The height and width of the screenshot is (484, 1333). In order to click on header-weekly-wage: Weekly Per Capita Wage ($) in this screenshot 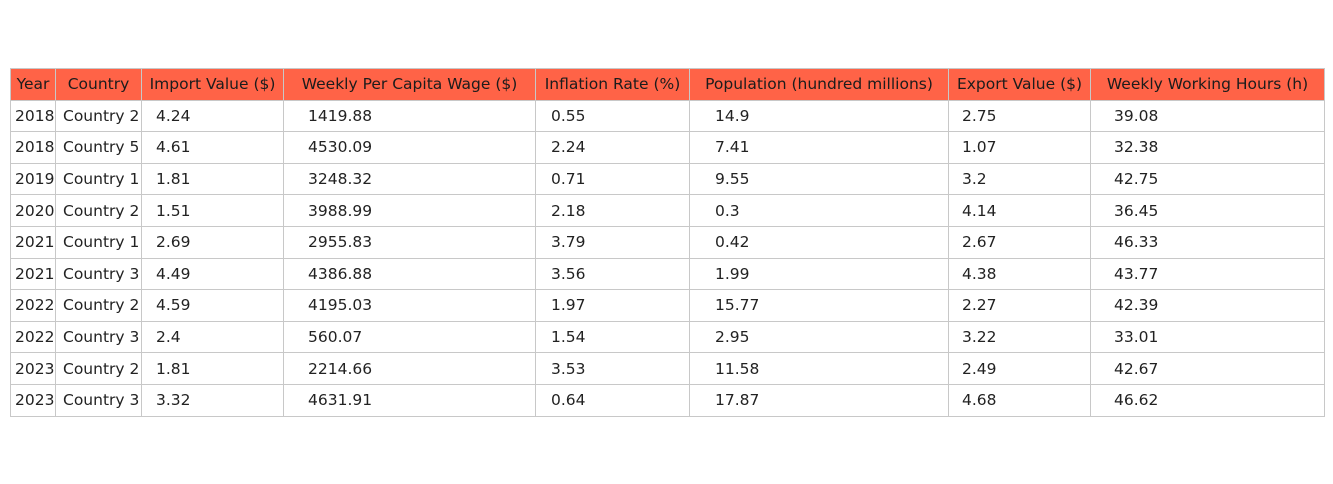, I will do `click(409, 84)`.